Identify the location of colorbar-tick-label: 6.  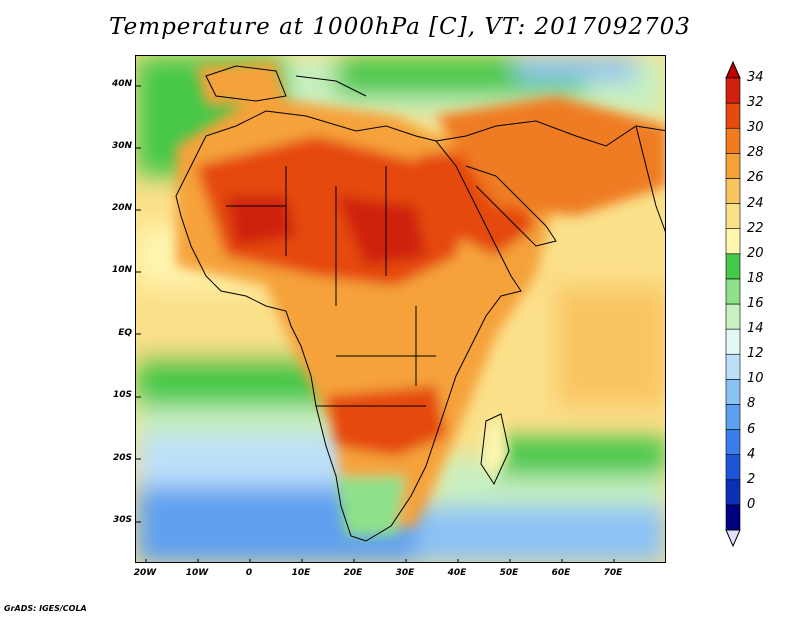
(751, 429).